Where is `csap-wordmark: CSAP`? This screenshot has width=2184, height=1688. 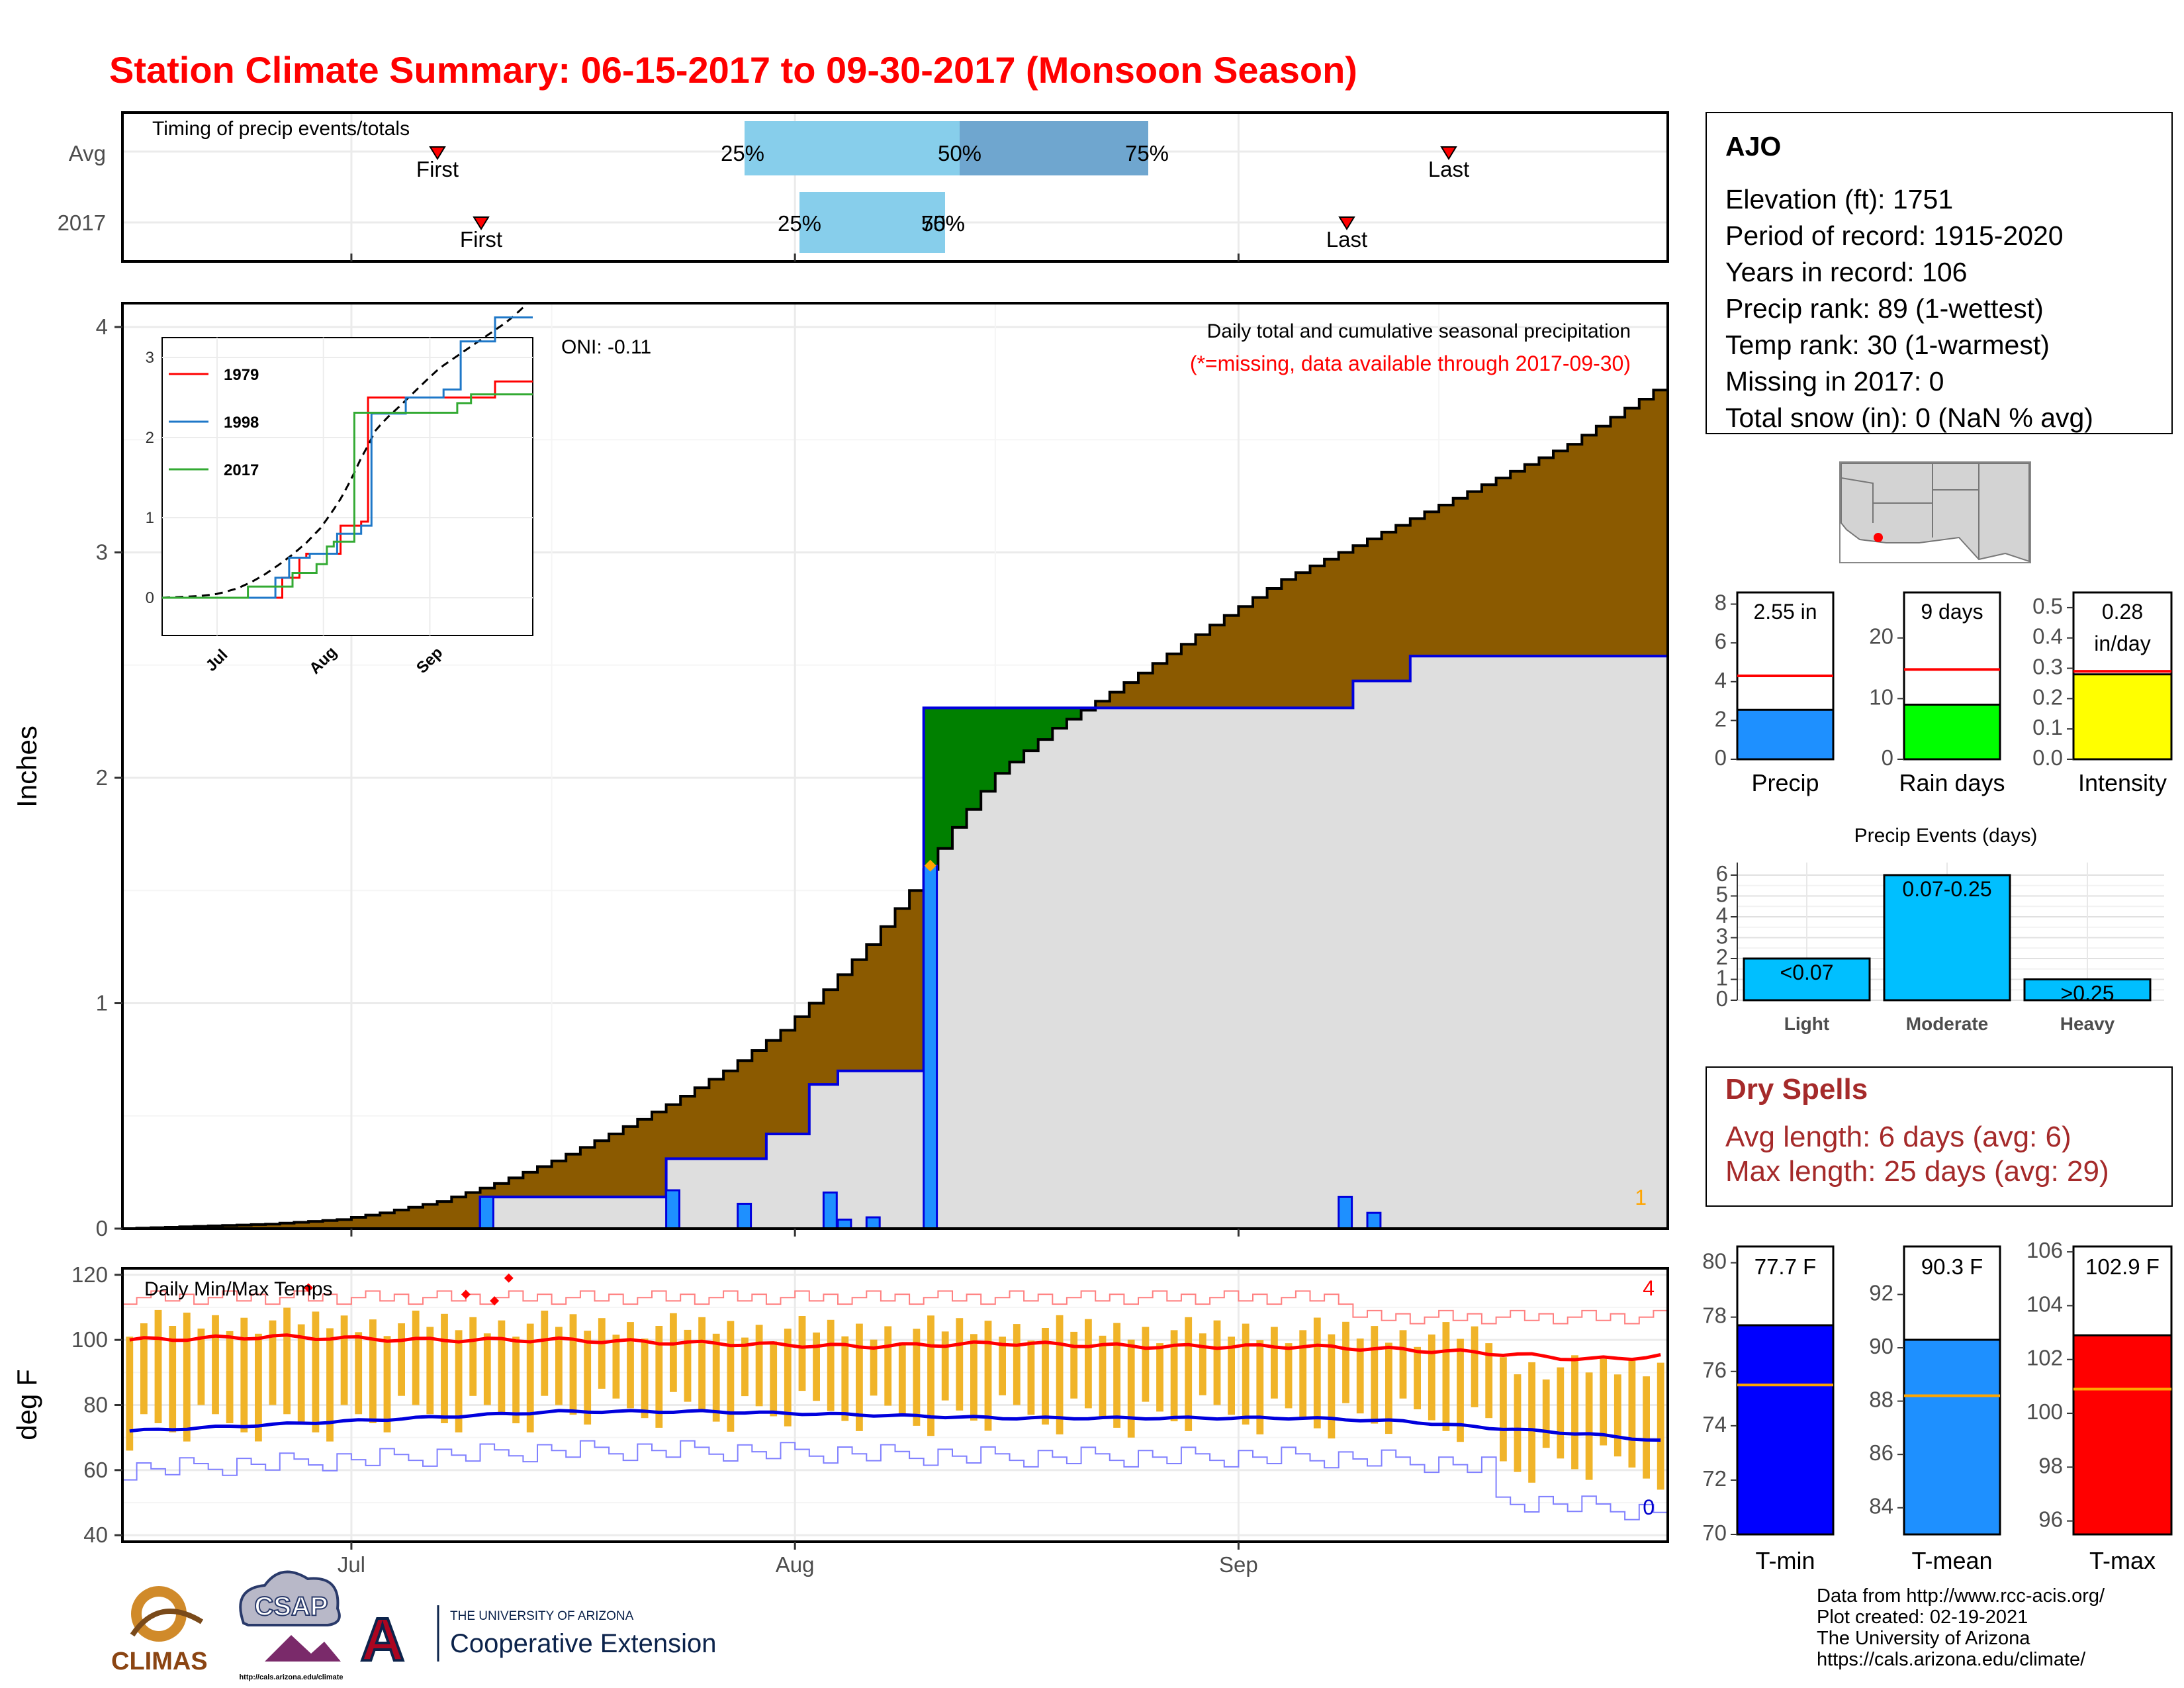
csap-wordmark: CSAP is located at coordinates (291, 1606).